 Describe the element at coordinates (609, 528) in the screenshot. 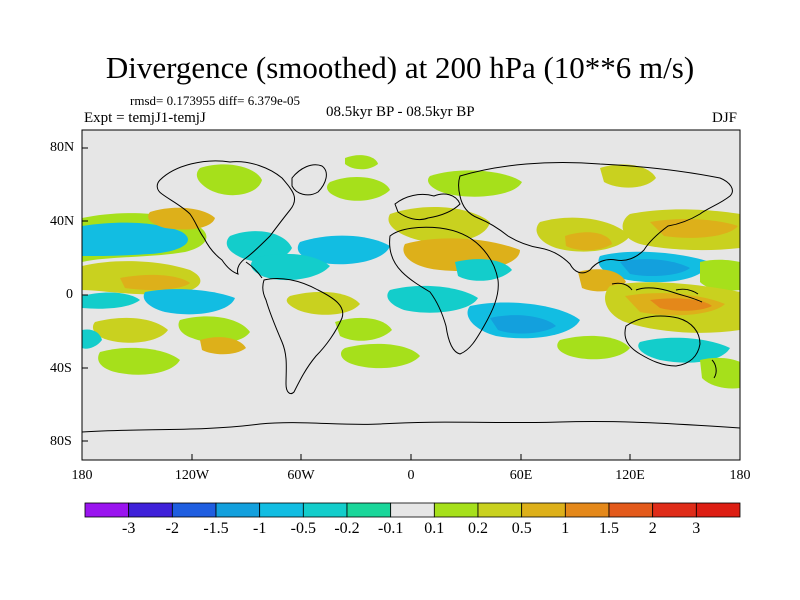

I see `colorbar-label: 1.5` at that location.